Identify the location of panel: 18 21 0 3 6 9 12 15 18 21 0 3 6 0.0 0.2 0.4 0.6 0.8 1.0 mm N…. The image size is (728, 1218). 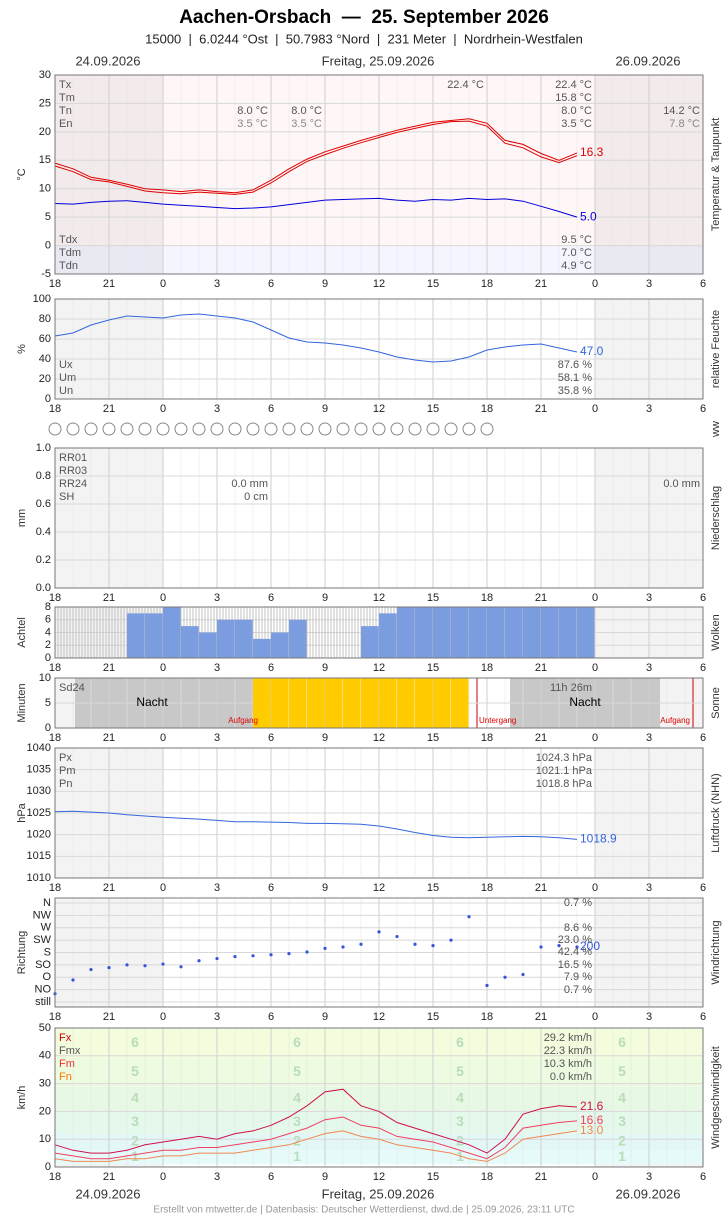
(369, 523).